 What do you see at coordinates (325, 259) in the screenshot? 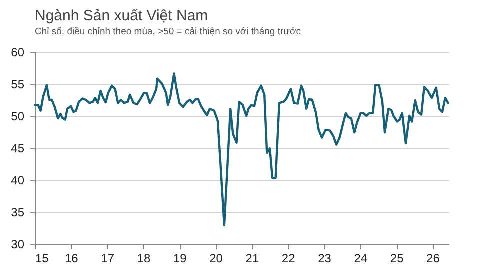
I see `x-tick-label: 23` at bounding box center [325, 259].